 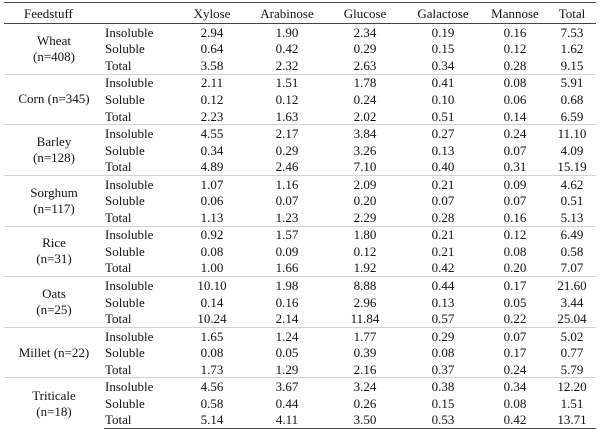 What do you see at coordinates (212, 251) in the screenshot?
I see `xylose-value-cell: 0.08` at bounding box center [212, 251].